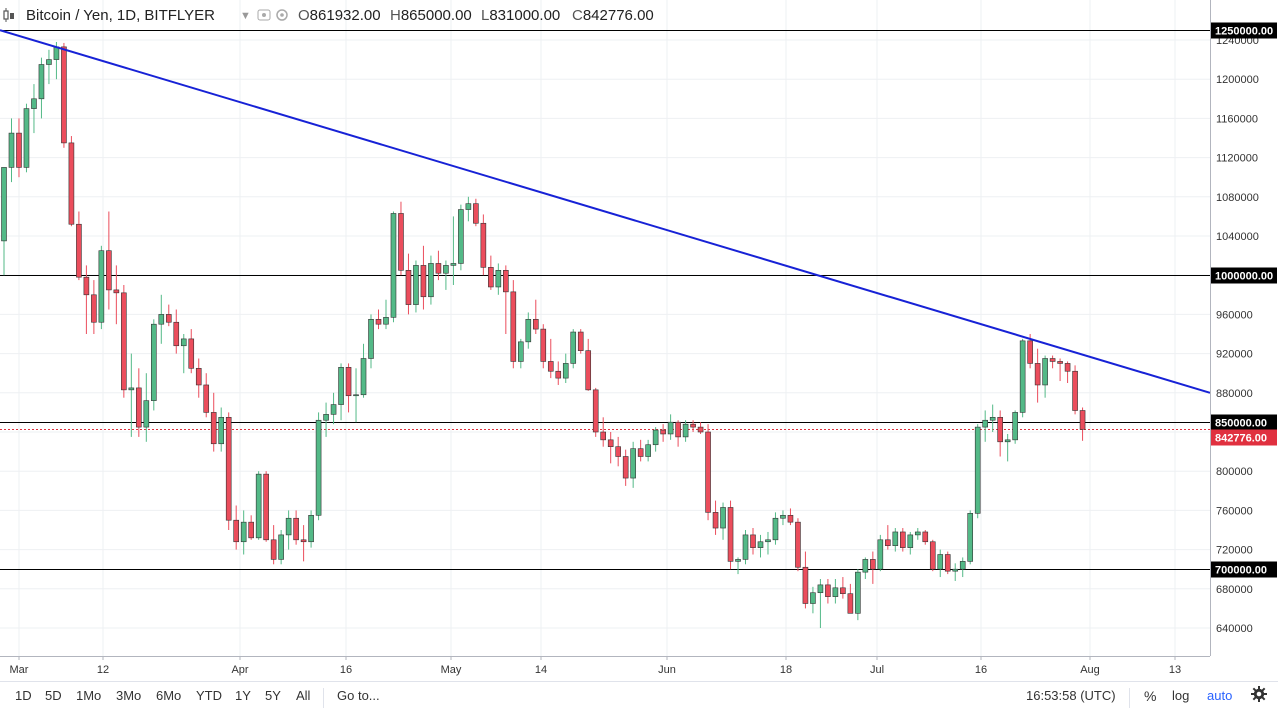 This screenshot has width=1278, height=714. I want to click on range-6mo: 6Mo, so click(169, 695).